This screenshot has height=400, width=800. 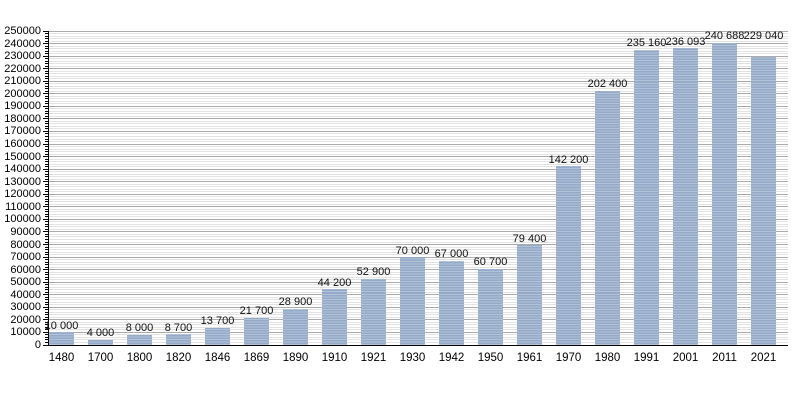 I want to click on x-tick-label: 1869, so click(x=256, y=358).